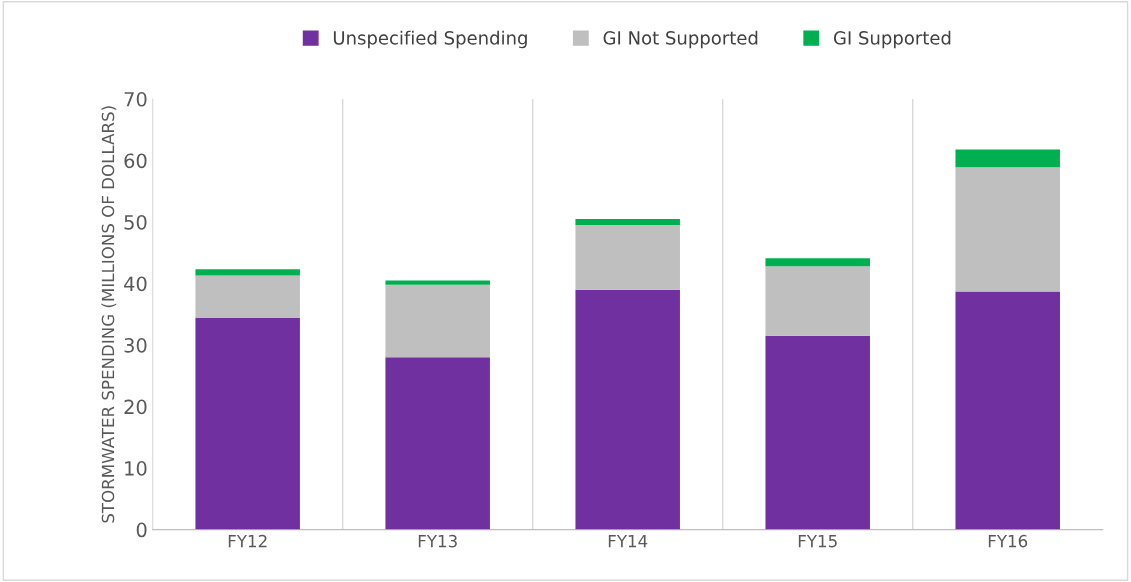  I want to click on x-tick-label: FY14, so click(628, 541).